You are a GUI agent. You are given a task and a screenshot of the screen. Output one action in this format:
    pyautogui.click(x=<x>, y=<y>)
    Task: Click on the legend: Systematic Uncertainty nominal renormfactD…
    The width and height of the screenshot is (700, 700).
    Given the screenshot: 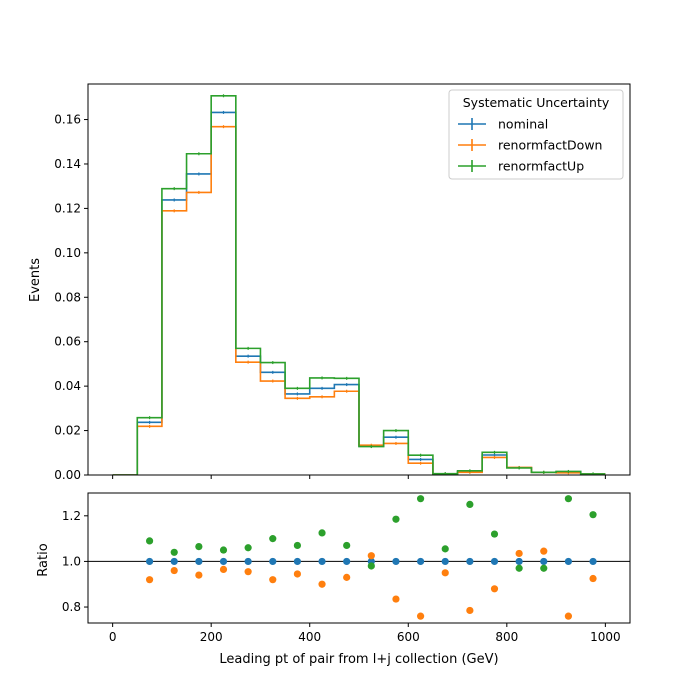 What is the action you would take?
    pyautogui.click(x=536, y=134)
    